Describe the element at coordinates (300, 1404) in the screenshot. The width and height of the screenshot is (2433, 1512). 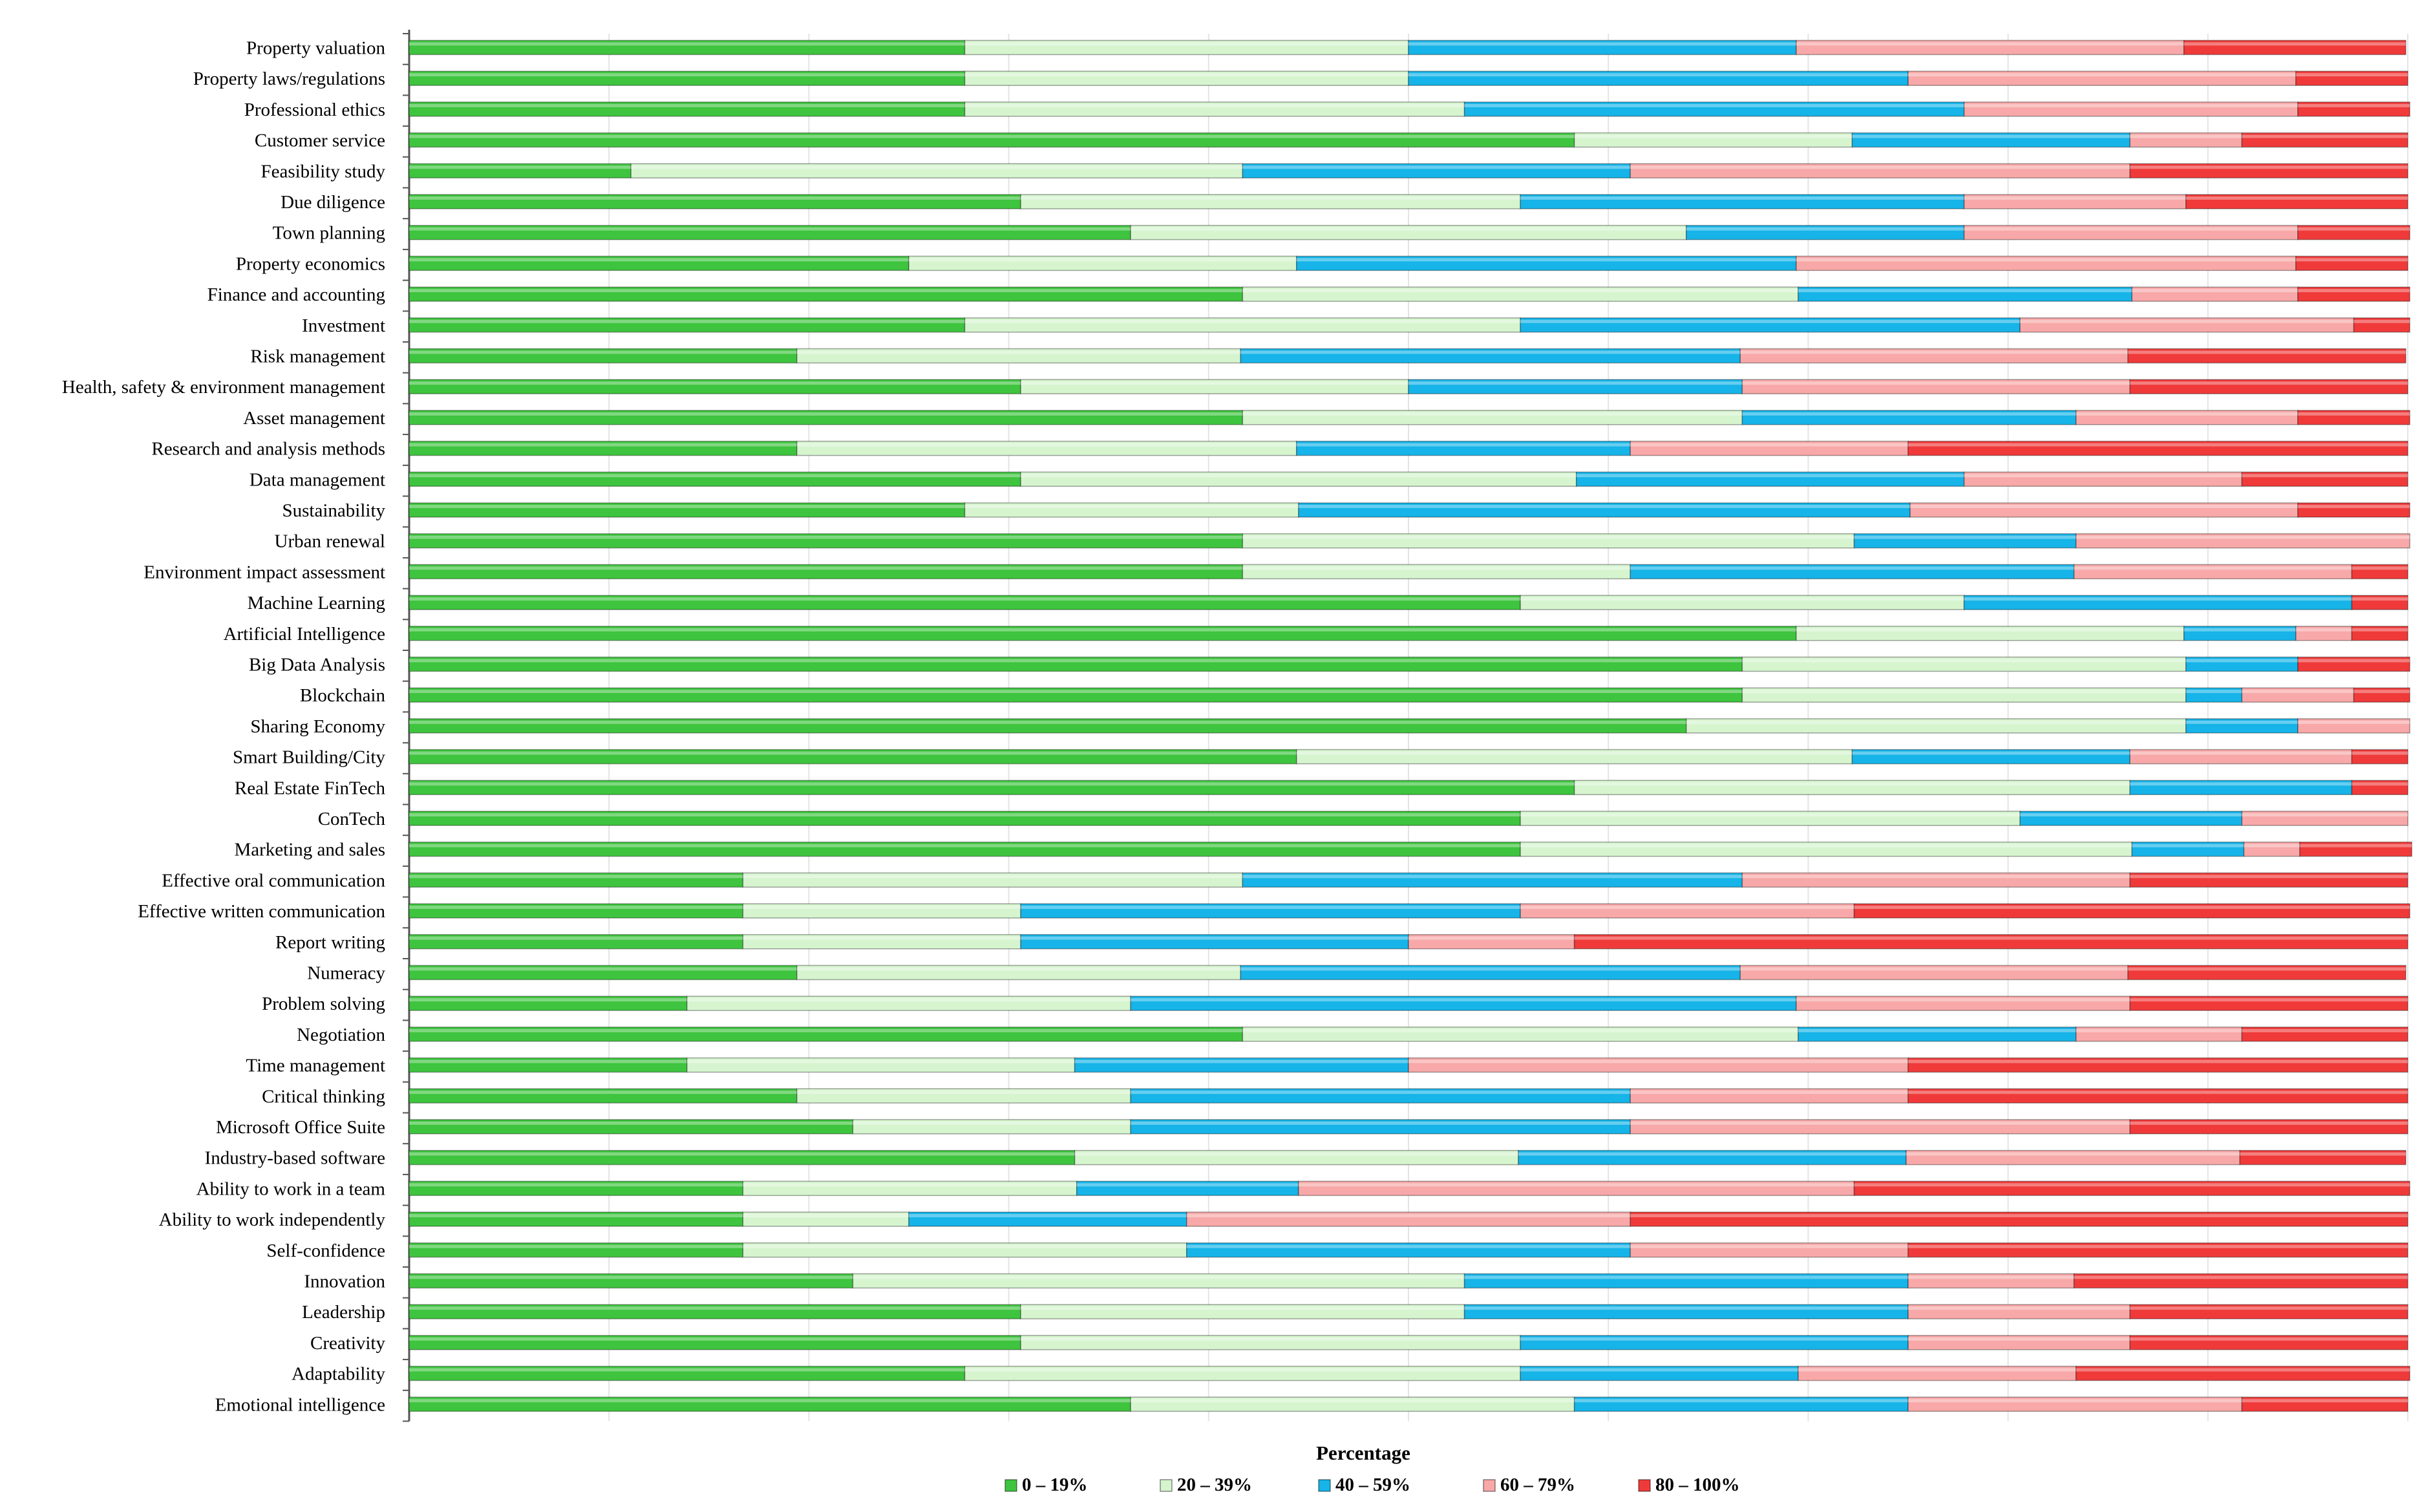
I see `category-label: Emotional intelligence` at that location.